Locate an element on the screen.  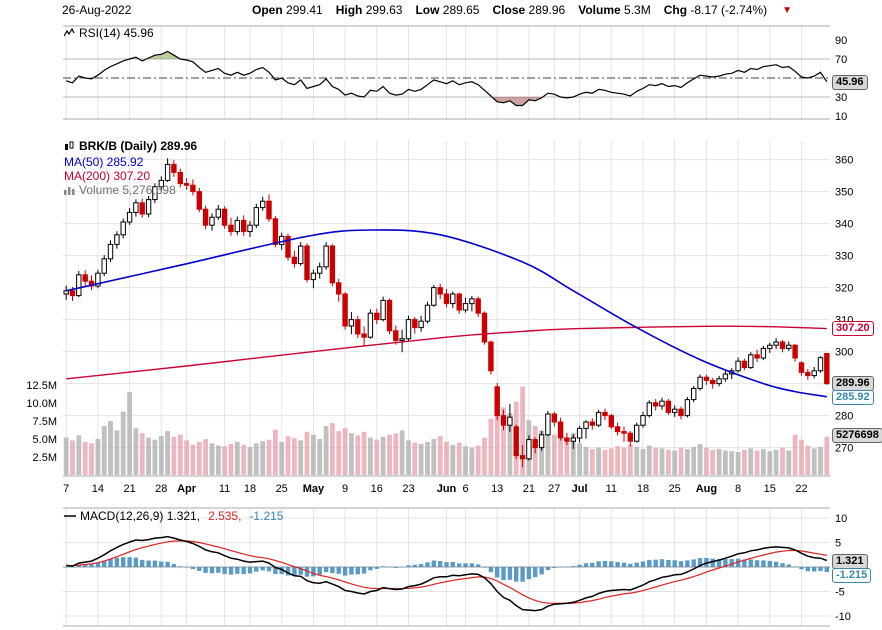
svg-text: 28 is located at coordinates (161, 489).